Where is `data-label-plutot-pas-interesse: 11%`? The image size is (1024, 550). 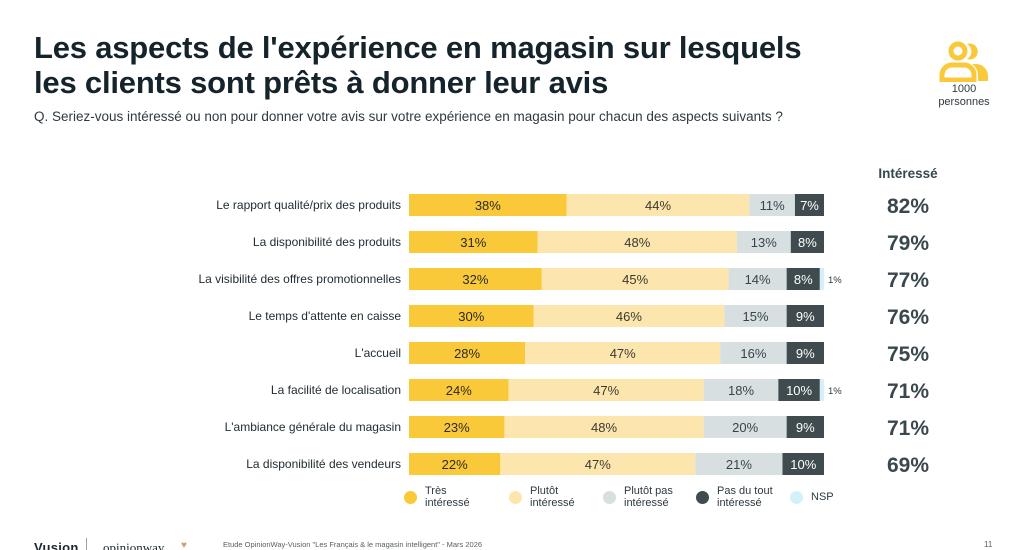
data-label-plutot-pas-interesse: 11% is located at coordinates (772, 205).